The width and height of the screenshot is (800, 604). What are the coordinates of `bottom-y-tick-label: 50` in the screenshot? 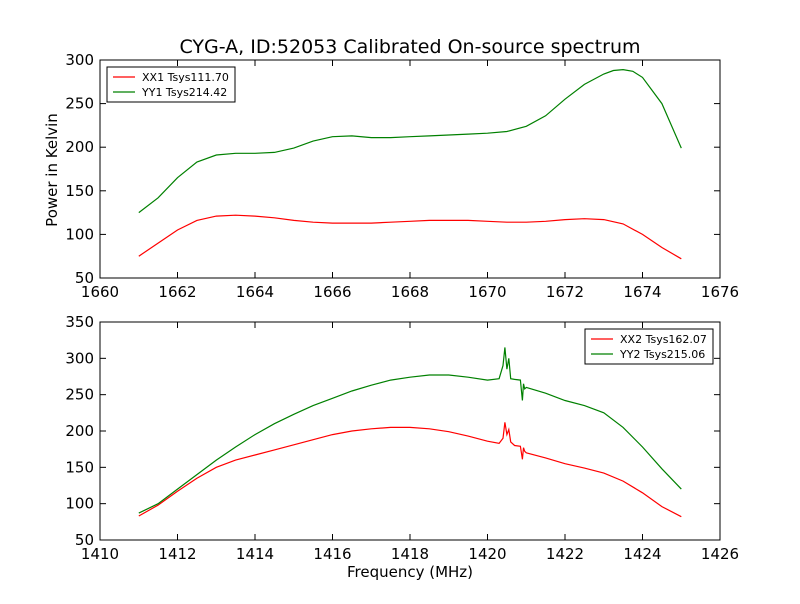 It's located at (84, 540).